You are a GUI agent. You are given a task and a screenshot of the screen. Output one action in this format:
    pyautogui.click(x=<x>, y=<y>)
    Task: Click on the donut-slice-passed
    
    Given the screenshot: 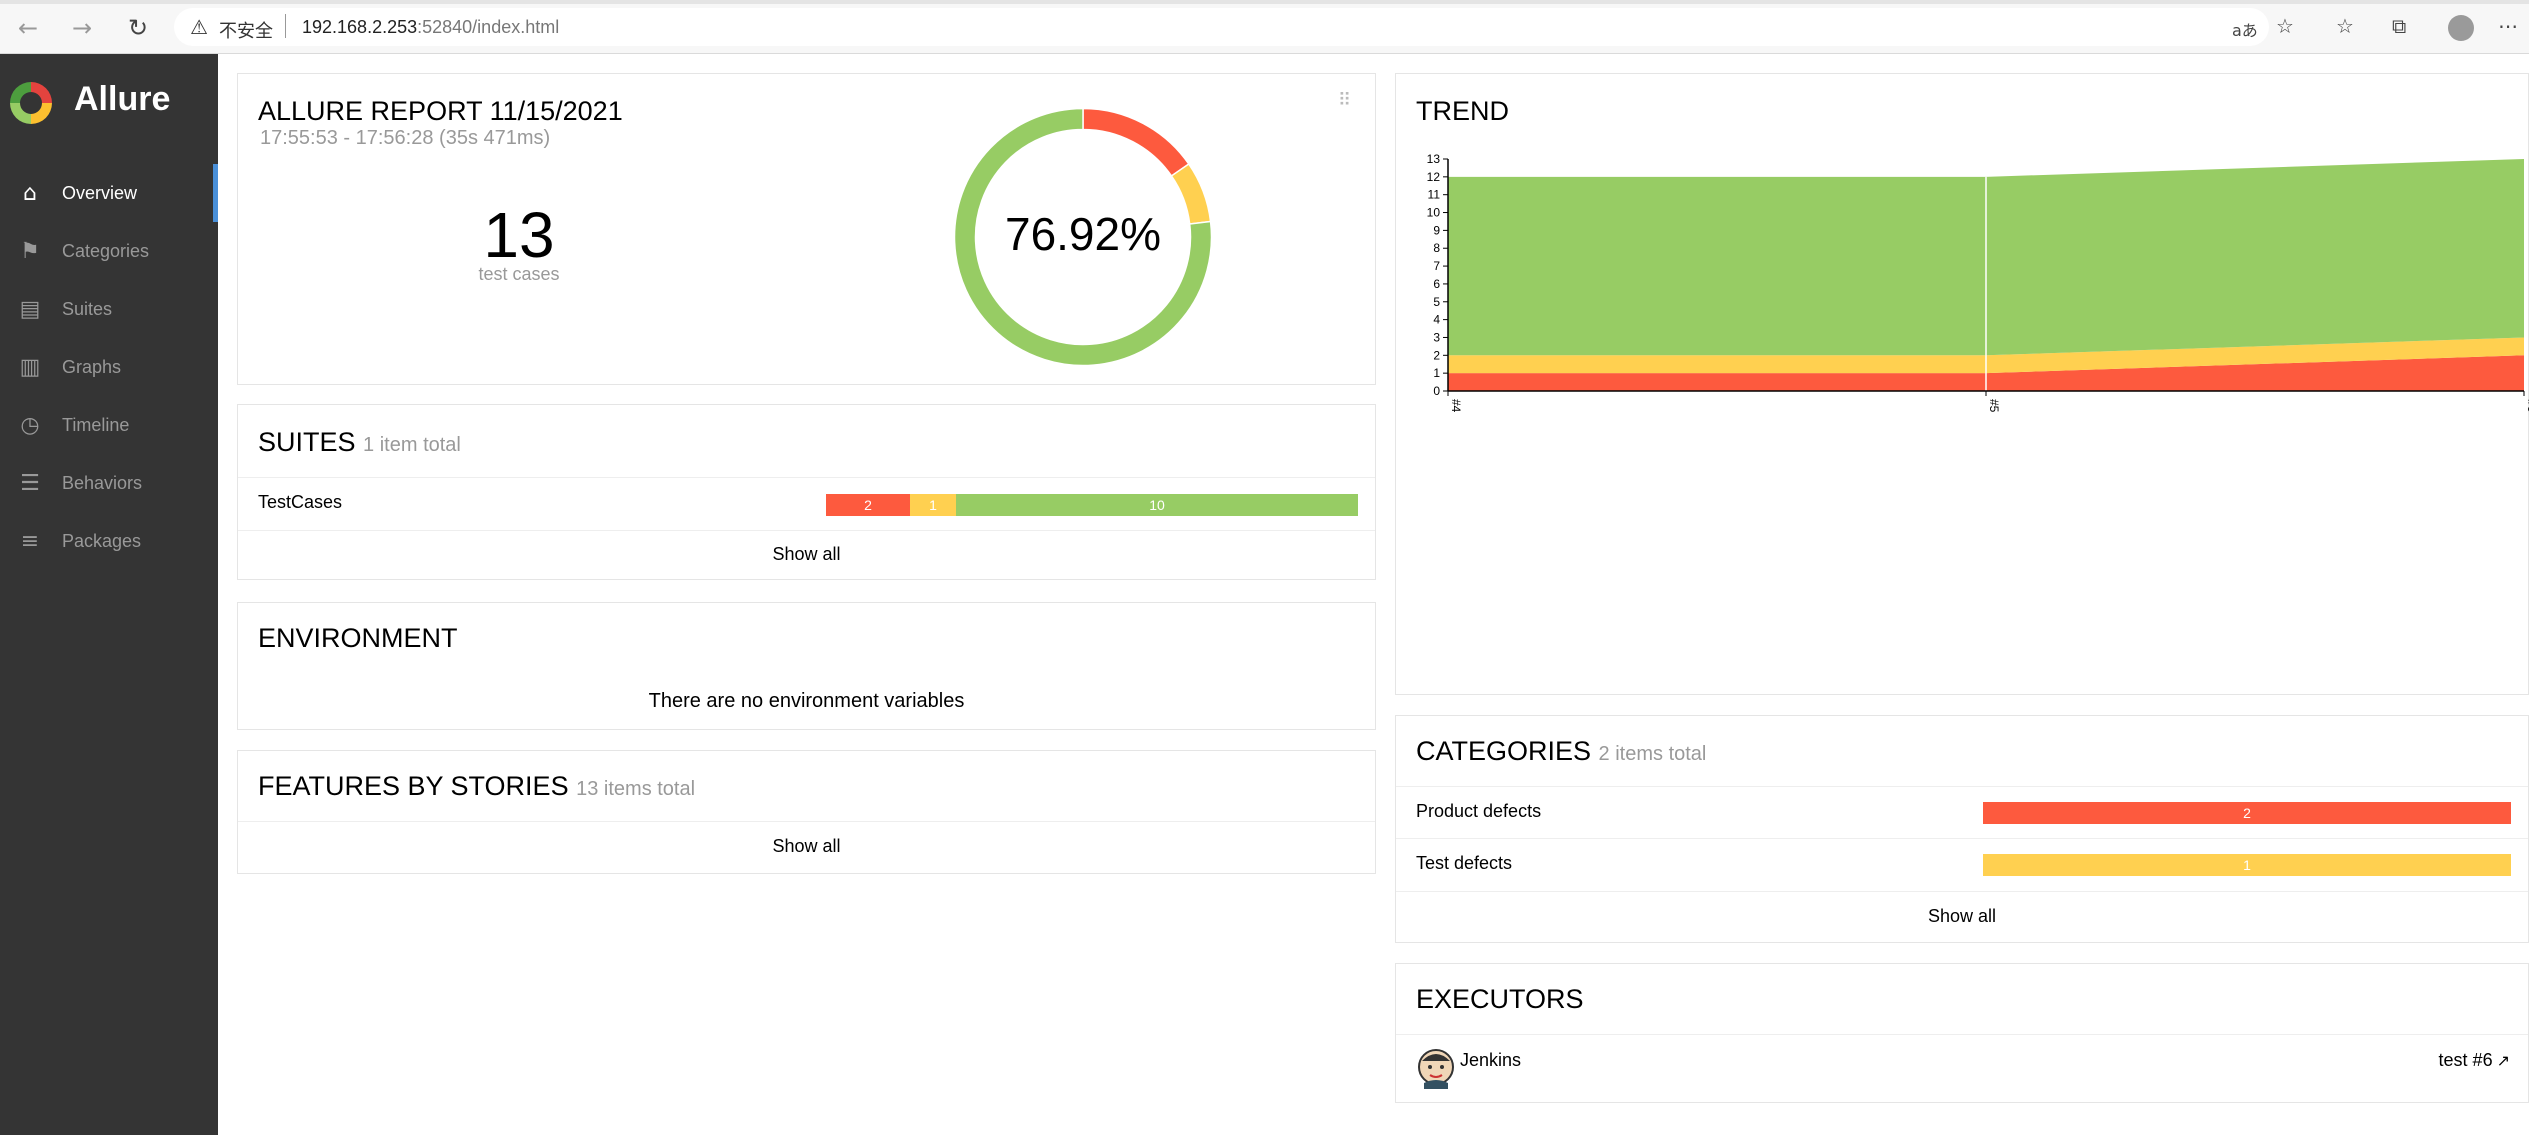 What is the action you would take?
    pyautogui.click(x=1083, y=237)
    